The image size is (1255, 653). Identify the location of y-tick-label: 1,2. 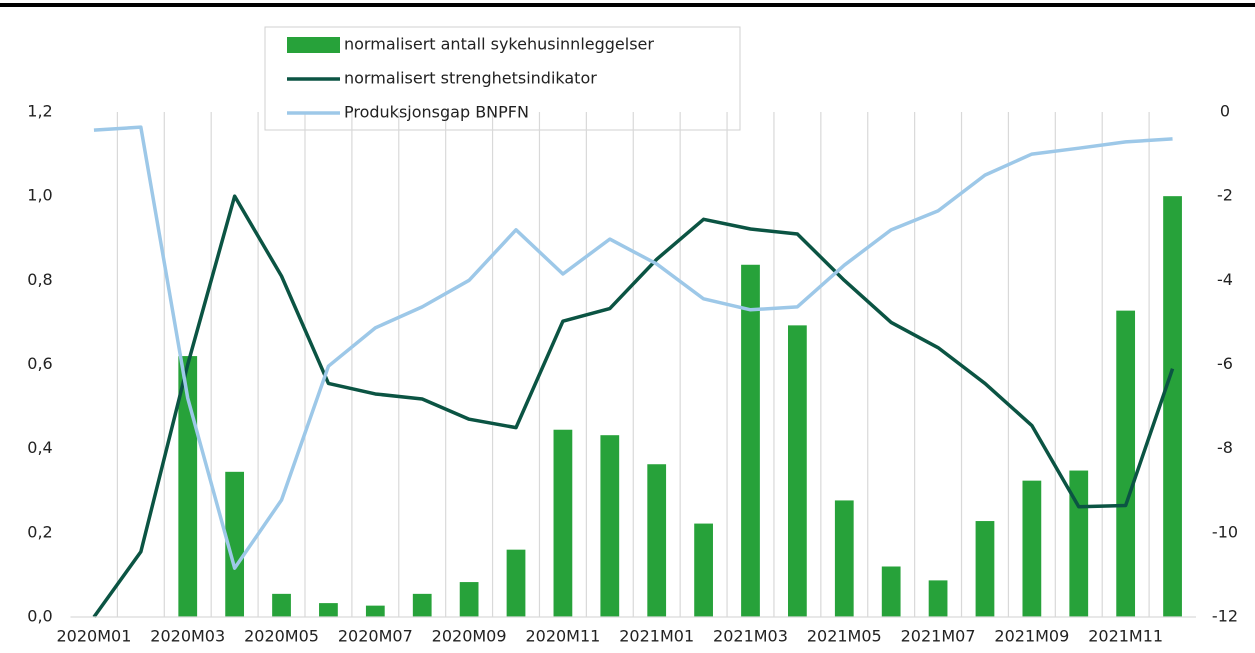
(39, 111).